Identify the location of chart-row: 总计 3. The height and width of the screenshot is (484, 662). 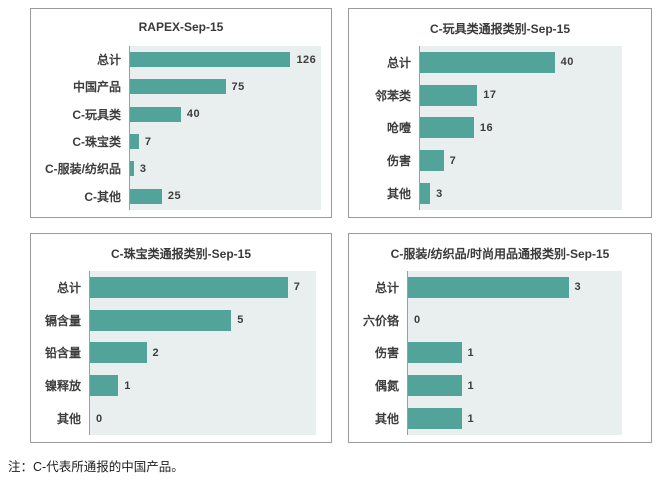
(500, 287).